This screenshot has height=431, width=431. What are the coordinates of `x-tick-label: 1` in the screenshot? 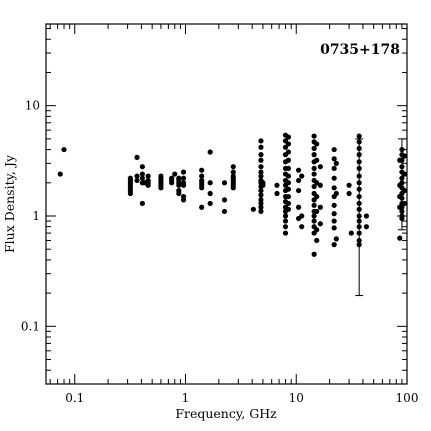 It's located at (186, 398).